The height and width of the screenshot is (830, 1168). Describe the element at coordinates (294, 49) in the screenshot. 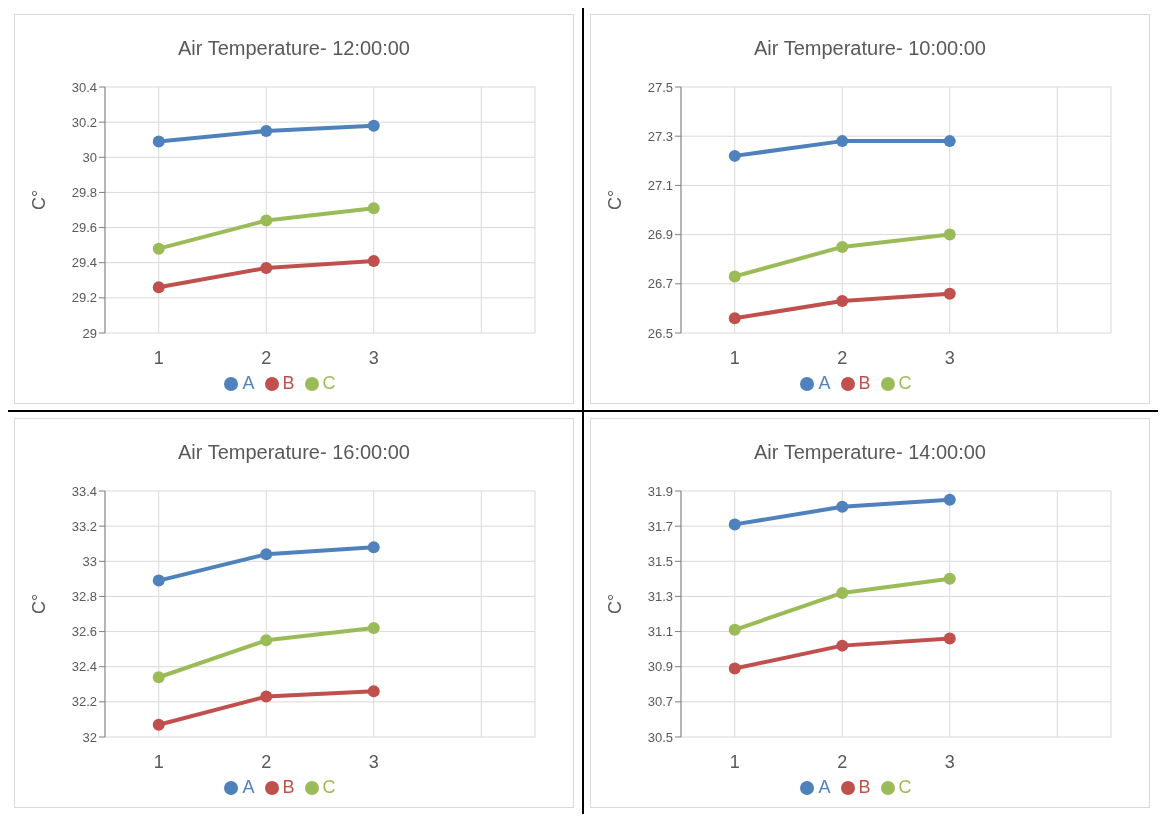

I see `chart-title: Air Temperature- 12:00:00` at that location.